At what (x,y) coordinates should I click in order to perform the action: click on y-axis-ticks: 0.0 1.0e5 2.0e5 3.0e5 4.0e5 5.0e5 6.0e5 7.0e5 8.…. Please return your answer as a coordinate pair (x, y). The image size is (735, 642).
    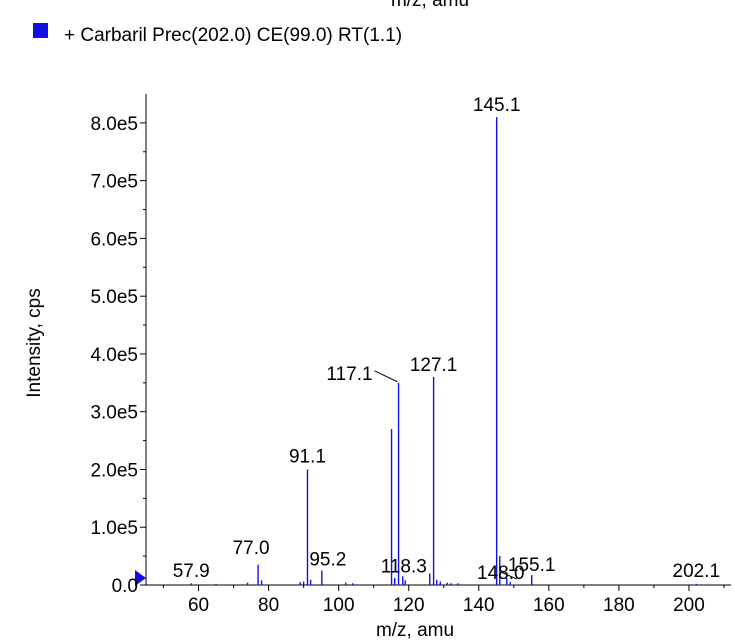
    Looking at the image, I should click on (118, 355).